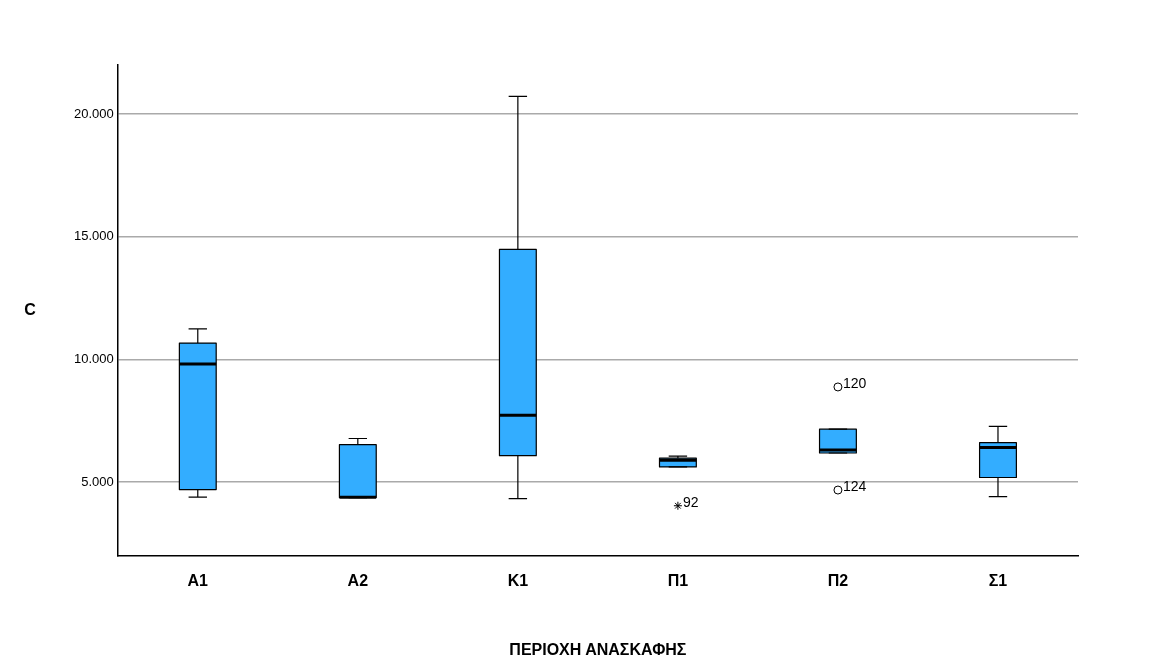 This screenshot has height=667, width=1162. What do you see at coordinates (30, 309) in the screenshot?
I see `y-axis-title: C` at bounding box center [30, 309].